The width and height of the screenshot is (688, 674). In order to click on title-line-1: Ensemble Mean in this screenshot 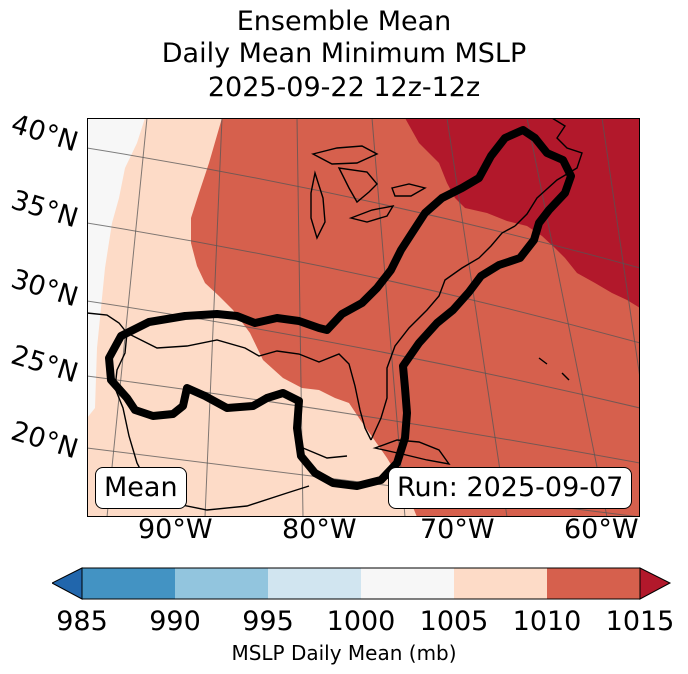, I will do `click(344, 21)`.